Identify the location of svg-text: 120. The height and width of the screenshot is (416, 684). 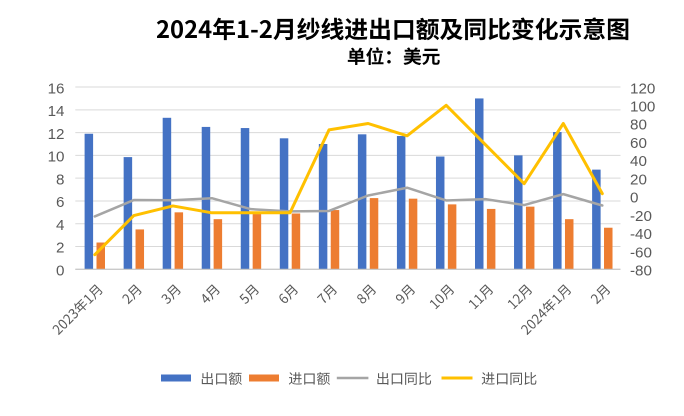
(642, 88).